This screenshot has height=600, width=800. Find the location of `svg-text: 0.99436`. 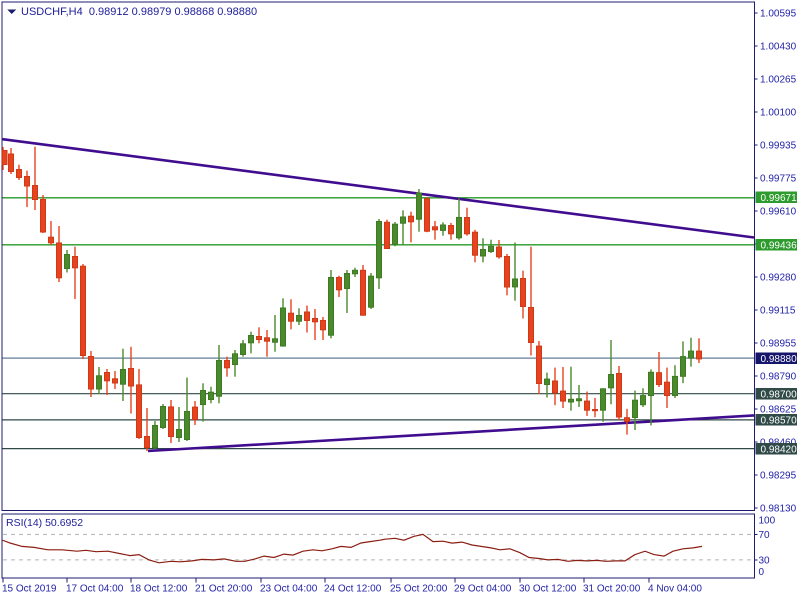

svg-text: 0.99436 is located at coordinates (779, 246).